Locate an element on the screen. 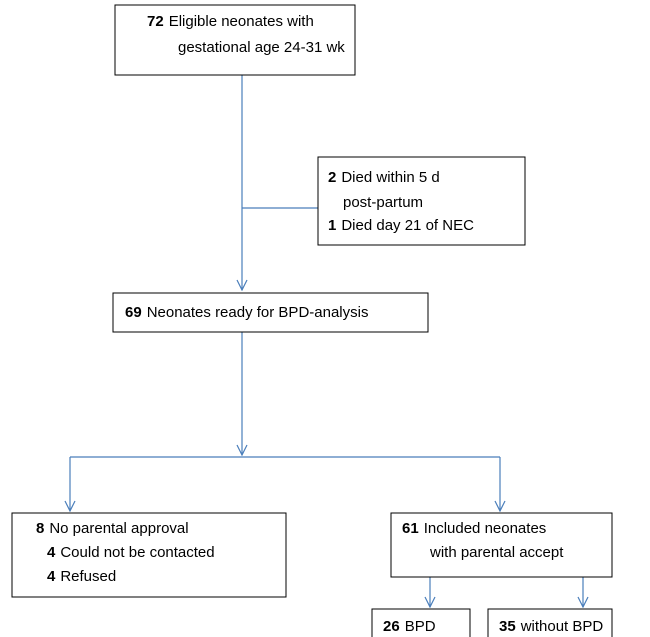 The image size is (650, 637). label: with parental accept is located at coordinates (496, 552).